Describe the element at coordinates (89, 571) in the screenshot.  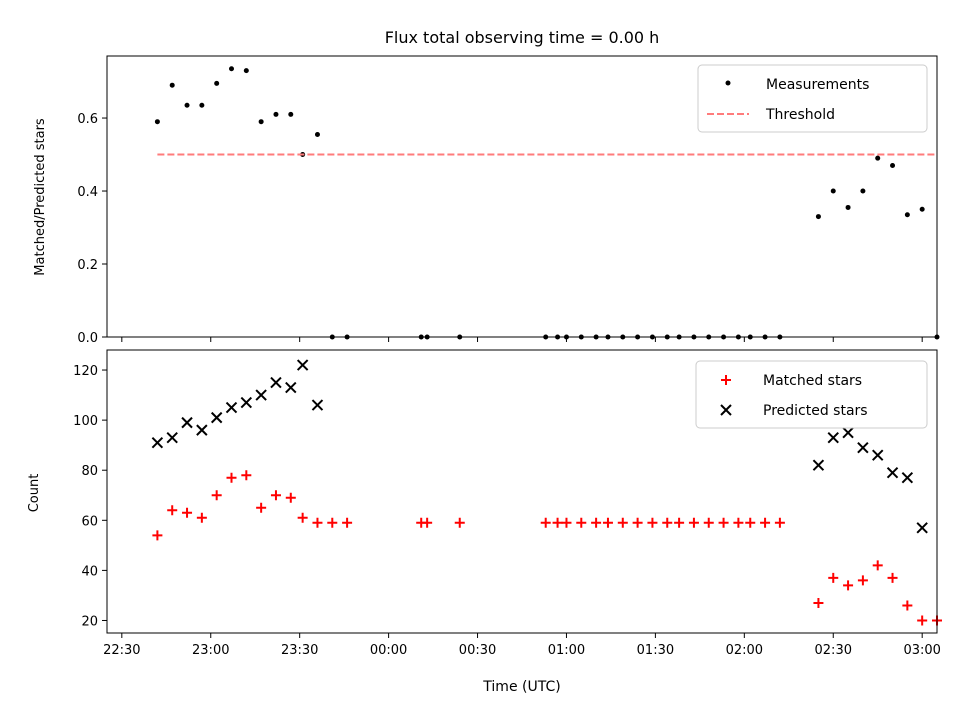
I see `count-y-tick-label: 40` at that location.